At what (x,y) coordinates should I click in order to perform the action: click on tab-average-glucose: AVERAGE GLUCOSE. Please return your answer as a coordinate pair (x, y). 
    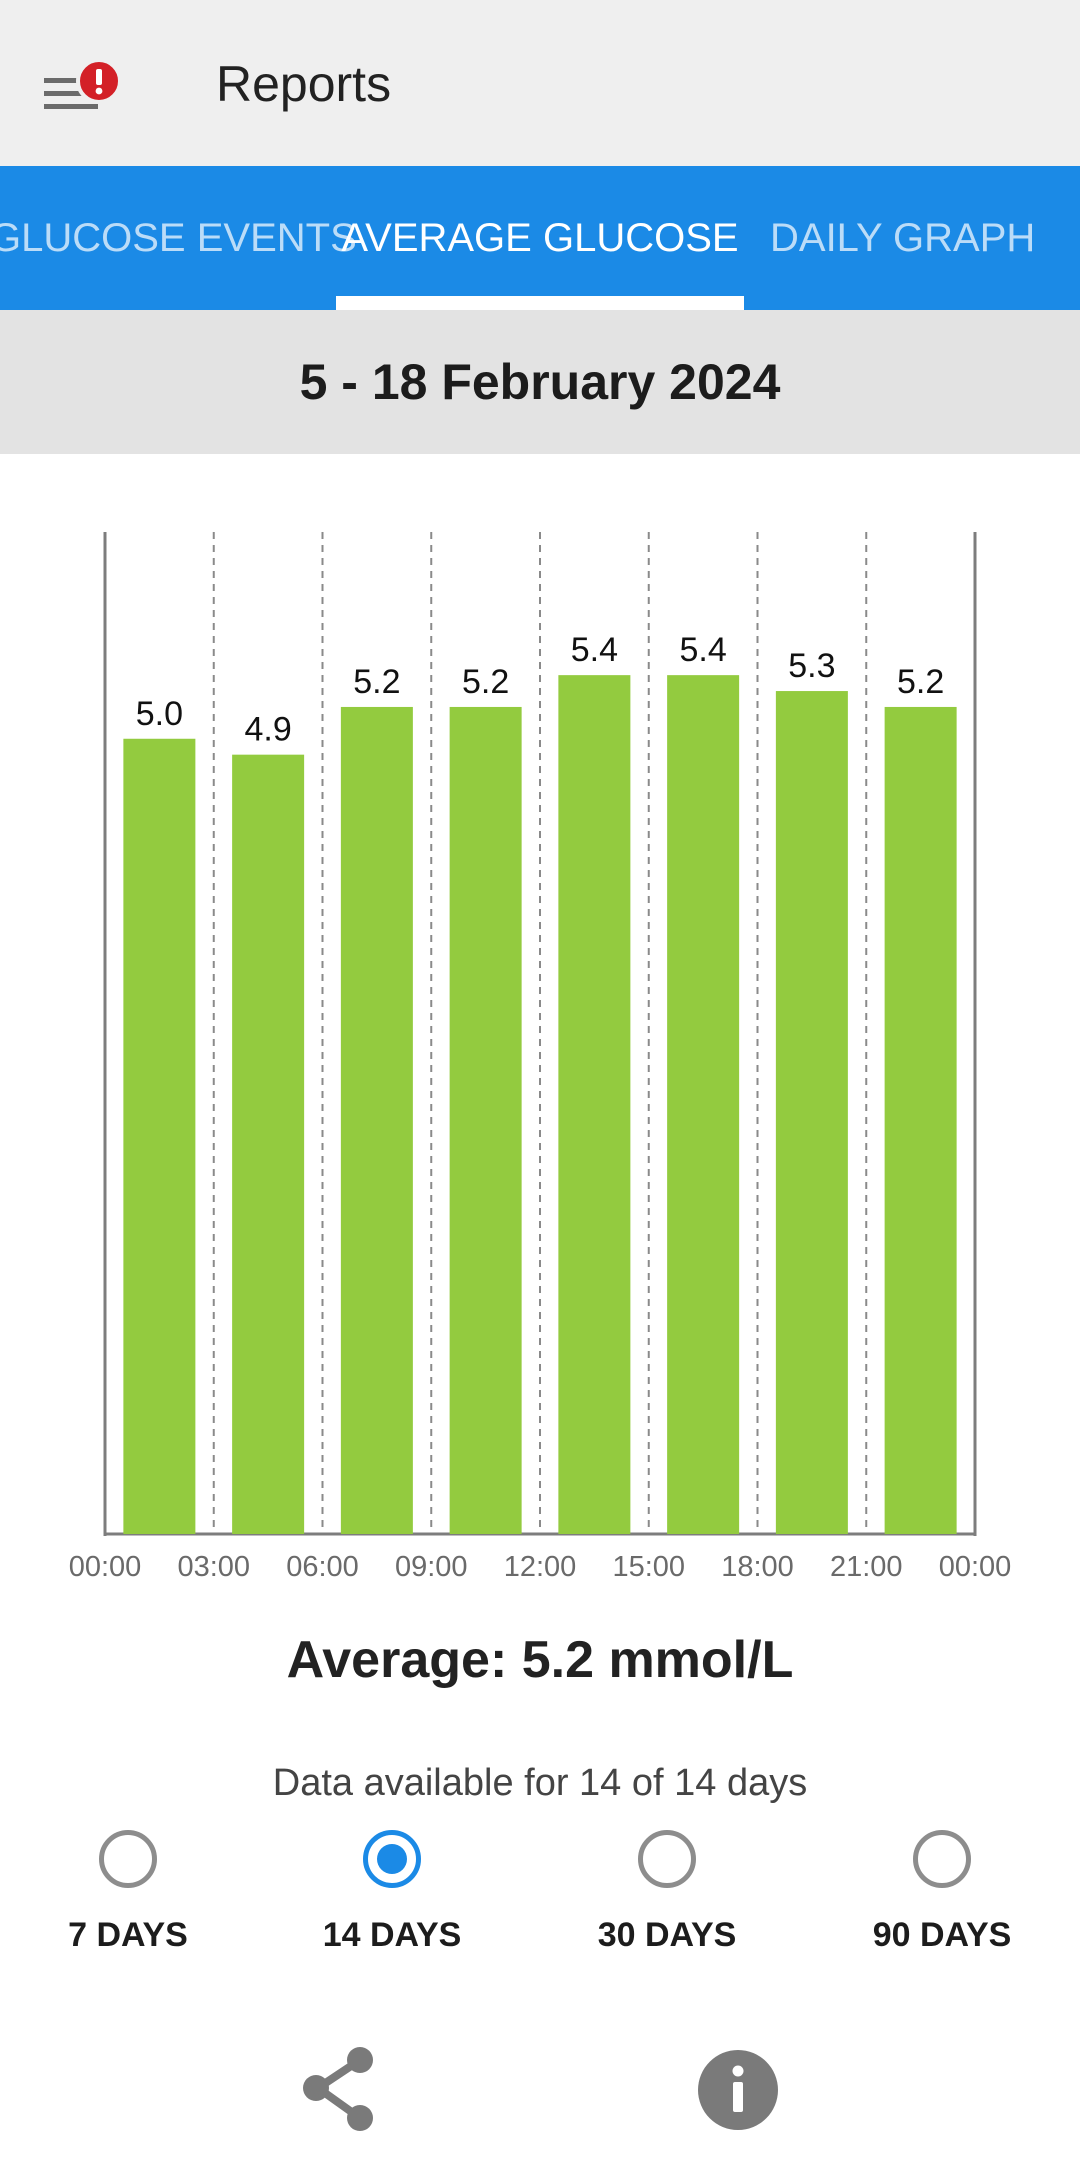
    Looking at the image, I should click on (540, 238).